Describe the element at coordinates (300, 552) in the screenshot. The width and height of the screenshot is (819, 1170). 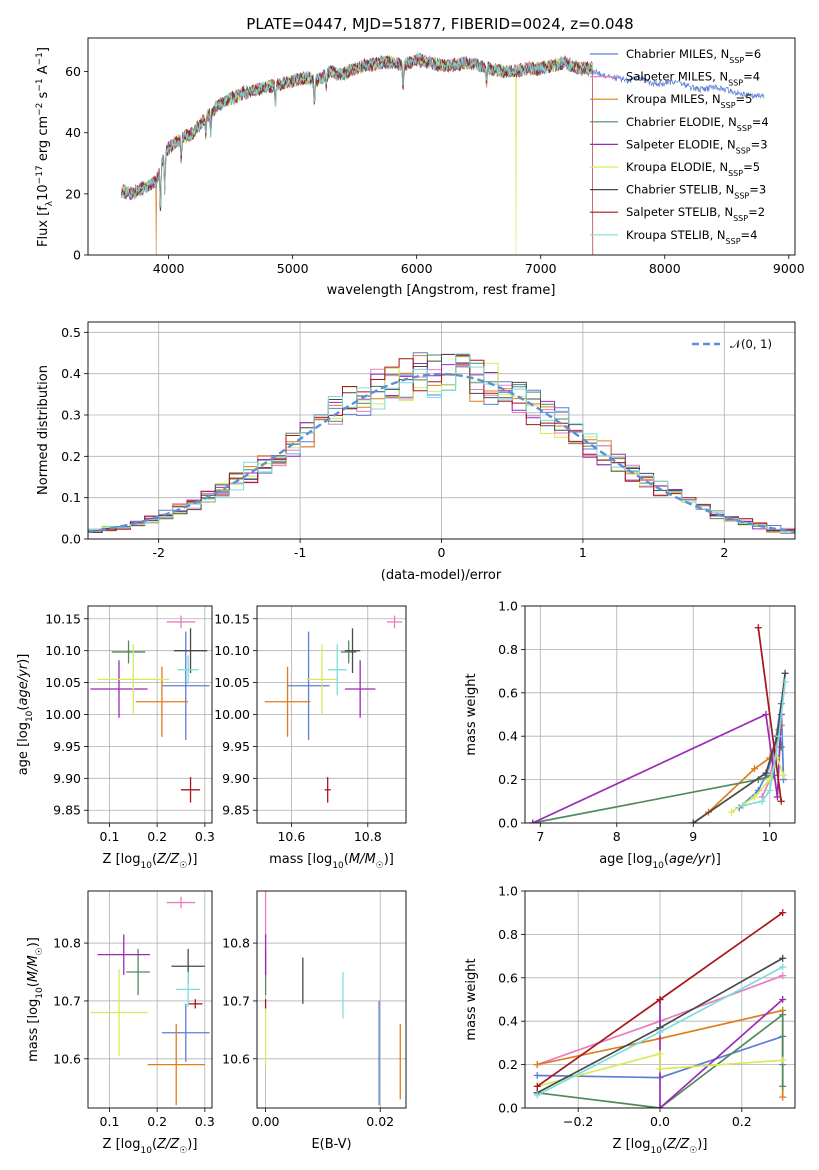
I see `x-tick-label: -1` at that location.